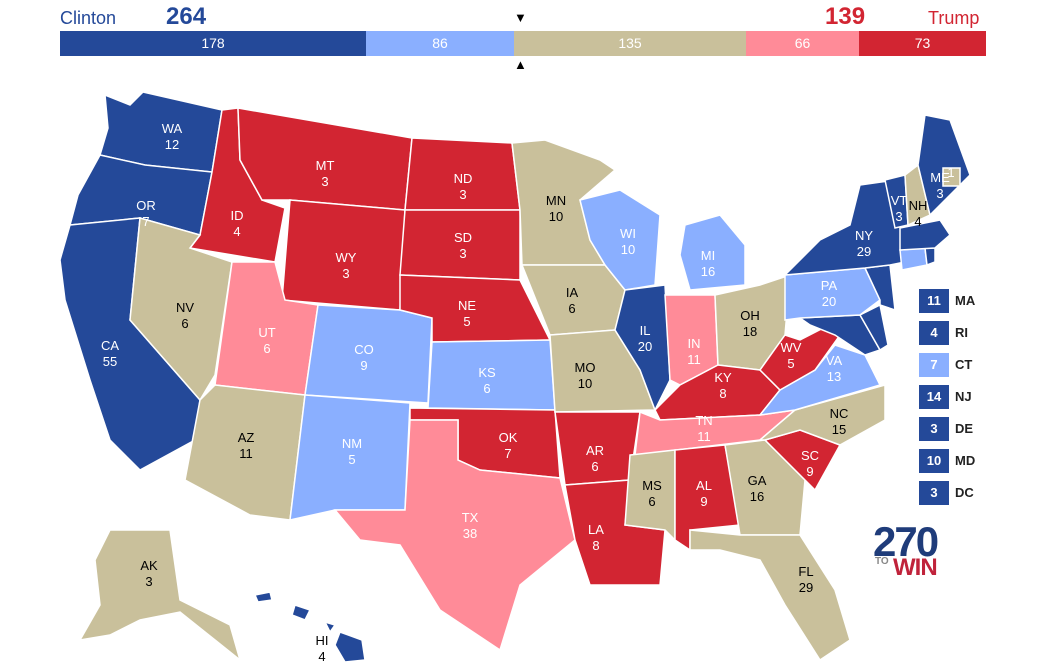  Describe the element at coordinates (572, 292) in the screenshot. I see `state-abbr: IA` at that location.